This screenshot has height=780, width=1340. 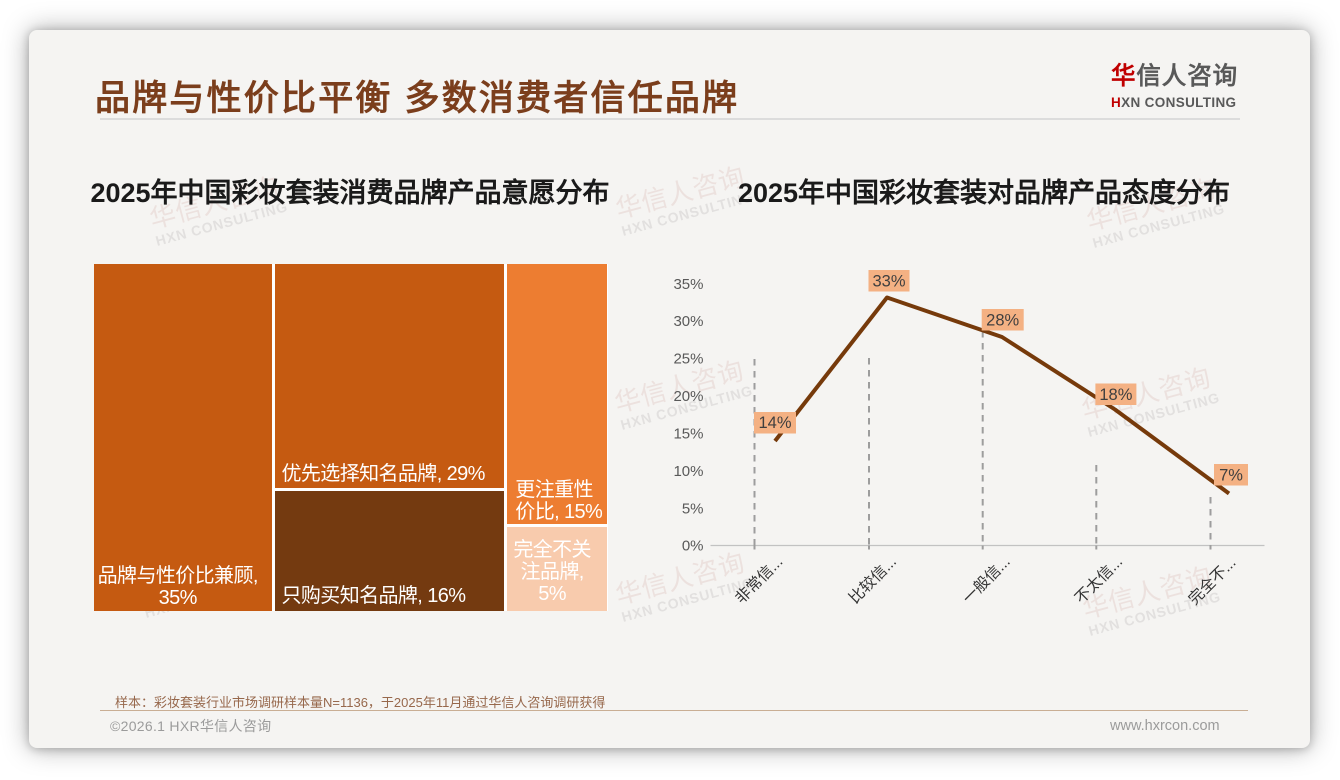 I want to click on svg-text: 20%, so click(x=688, y=396).